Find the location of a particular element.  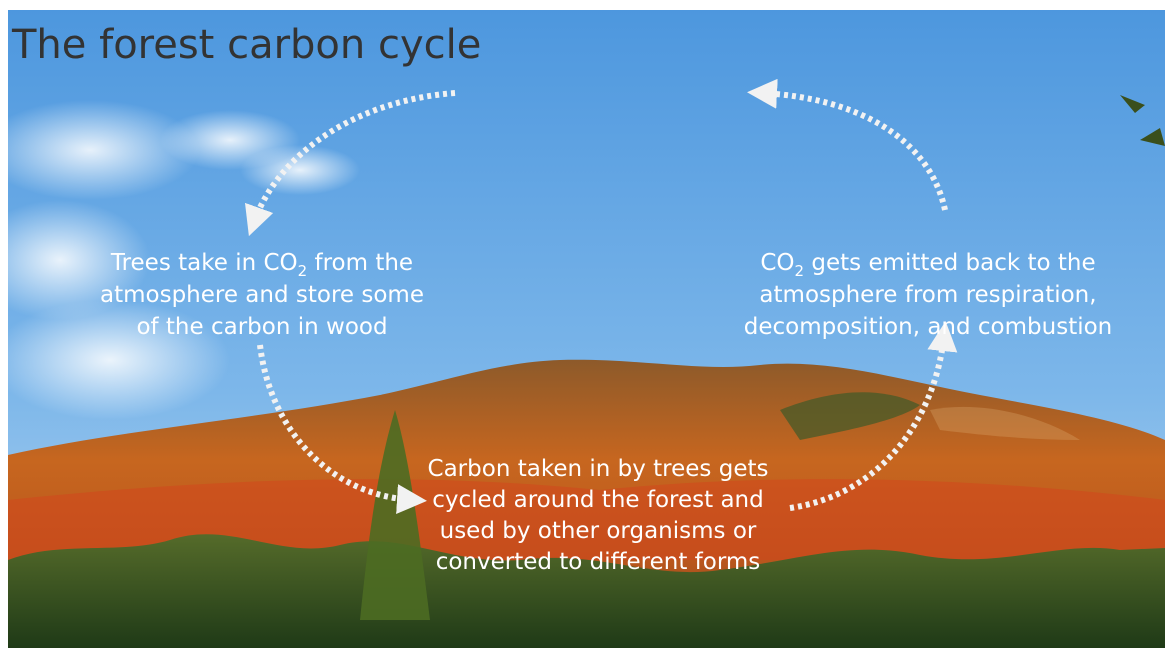

label-text: decomposition, and combustion is located at coordinates (928, 327).